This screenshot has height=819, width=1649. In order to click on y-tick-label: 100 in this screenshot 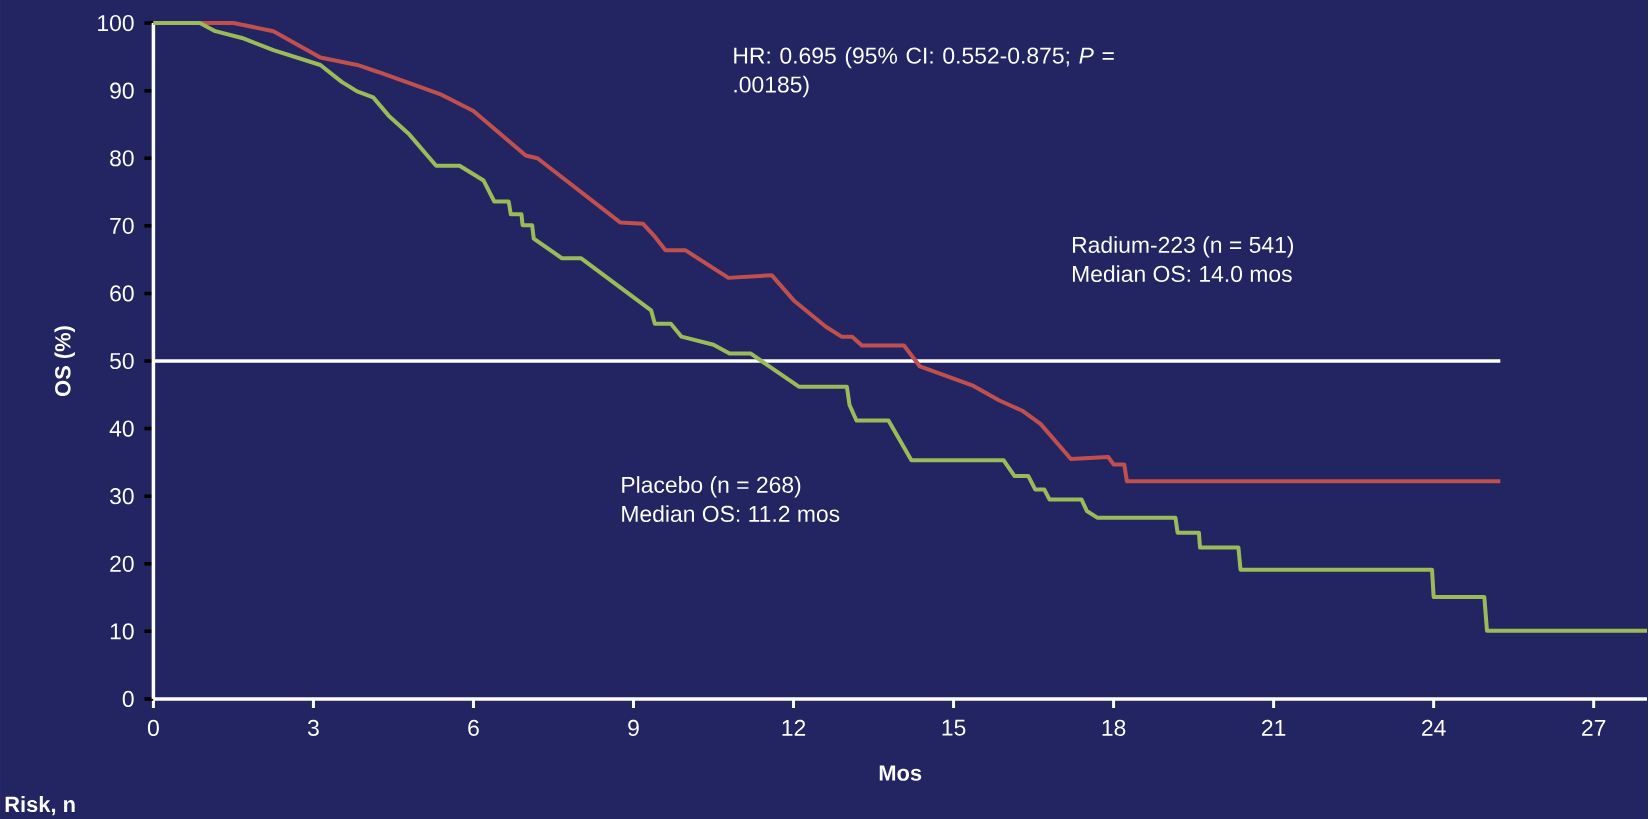, I will do `click(116, 22)`.